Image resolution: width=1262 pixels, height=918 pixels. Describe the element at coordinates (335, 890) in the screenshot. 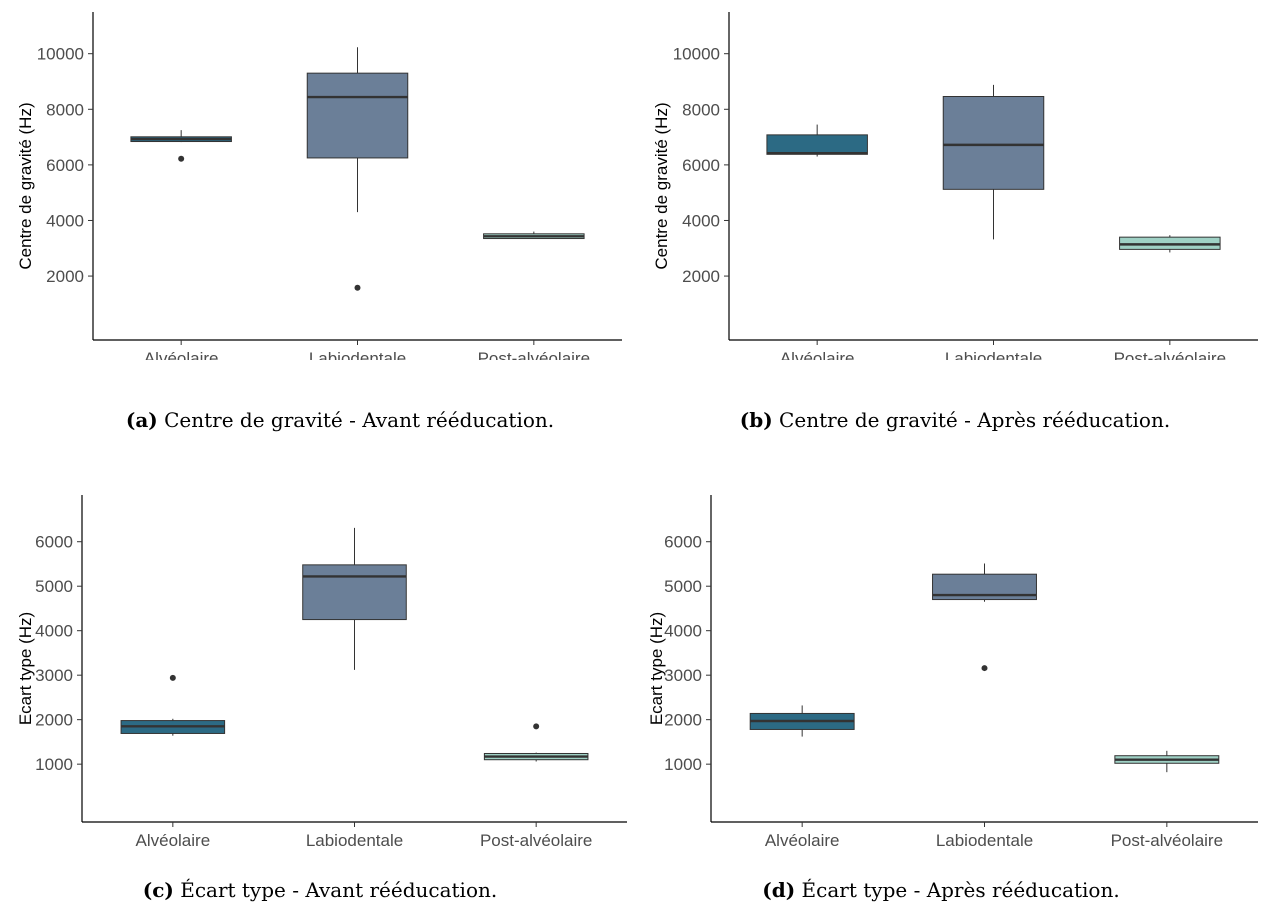

I see `caption-c-text: Écart type - Avant rééducation.` at that location.